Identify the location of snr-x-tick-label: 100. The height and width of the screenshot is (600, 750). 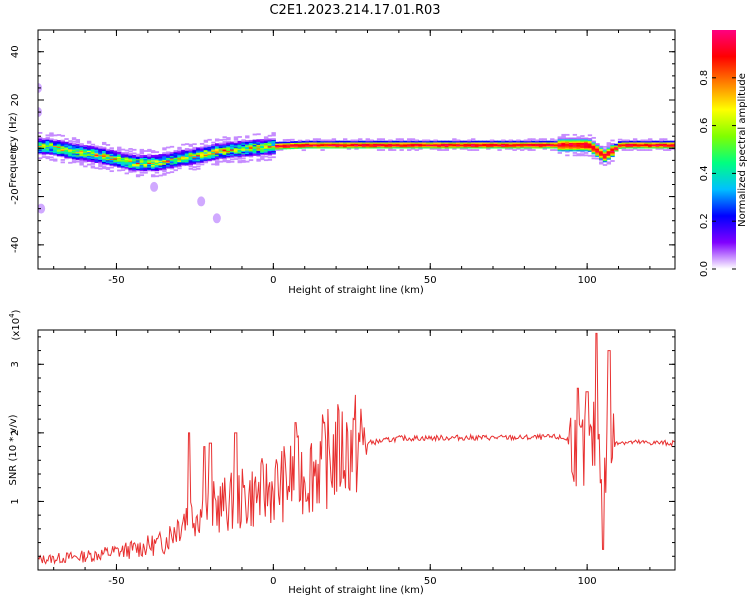
(587, 581).